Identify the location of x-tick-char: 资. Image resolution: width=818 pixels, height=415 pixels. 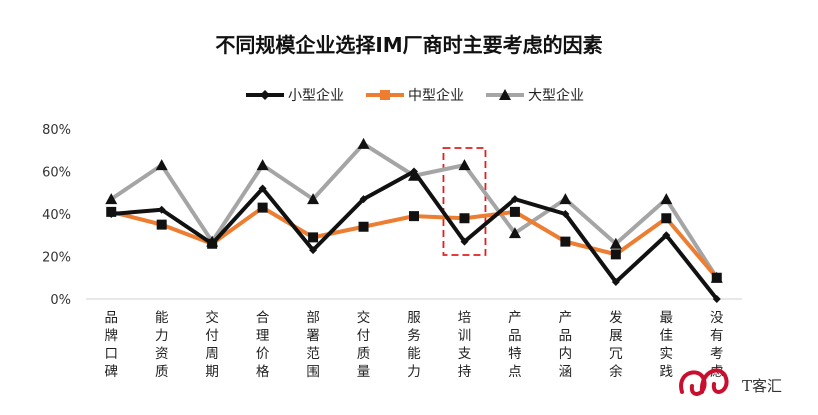
(162, 354).